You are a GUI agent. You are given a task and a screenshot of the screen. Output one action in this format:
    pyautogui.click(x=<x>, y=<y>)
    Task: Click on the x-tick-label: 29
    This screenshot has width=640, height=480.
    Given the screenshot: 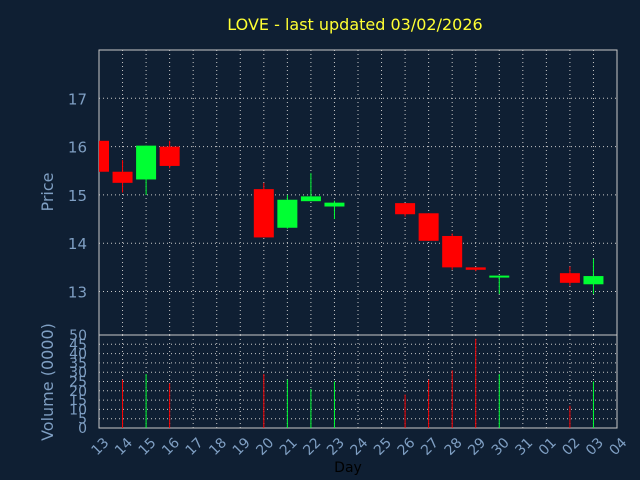 What is the action you would take?
    pyautogui.click(x=477, y=447)
    